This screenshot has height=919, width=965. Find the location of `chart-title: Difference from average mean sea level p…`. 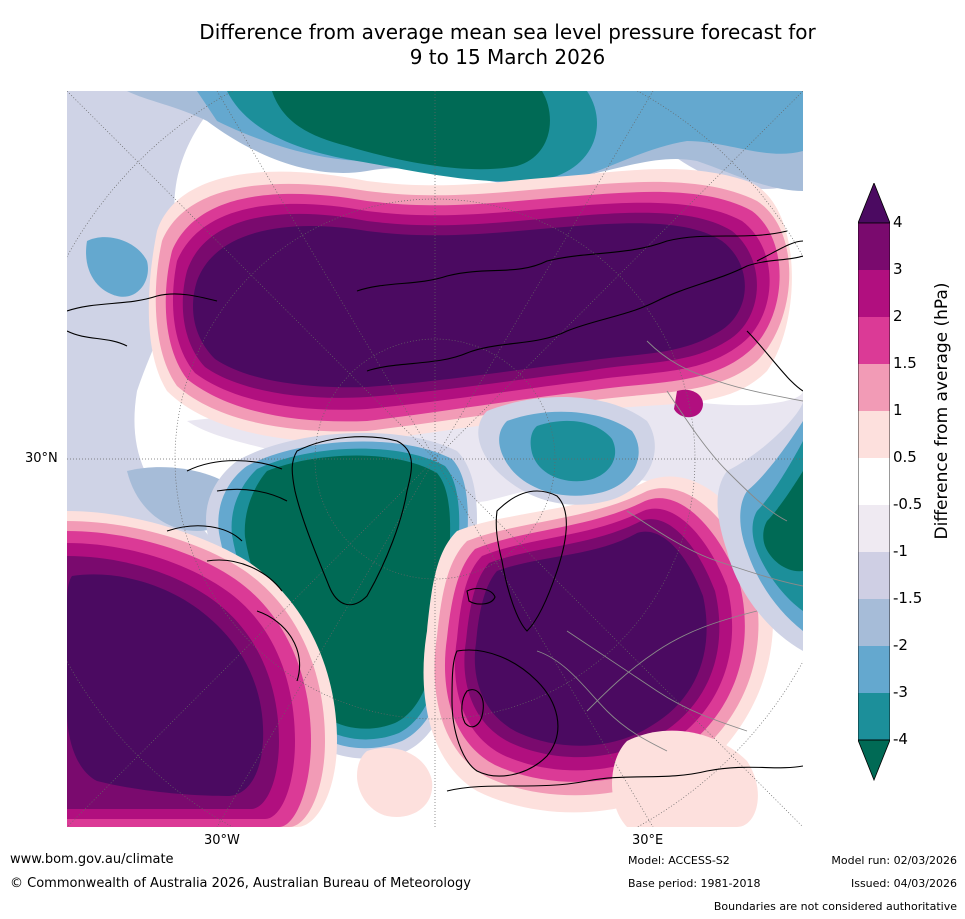

chart-title: Difference from average mean sea level p… is located at coordinates (482, 45).